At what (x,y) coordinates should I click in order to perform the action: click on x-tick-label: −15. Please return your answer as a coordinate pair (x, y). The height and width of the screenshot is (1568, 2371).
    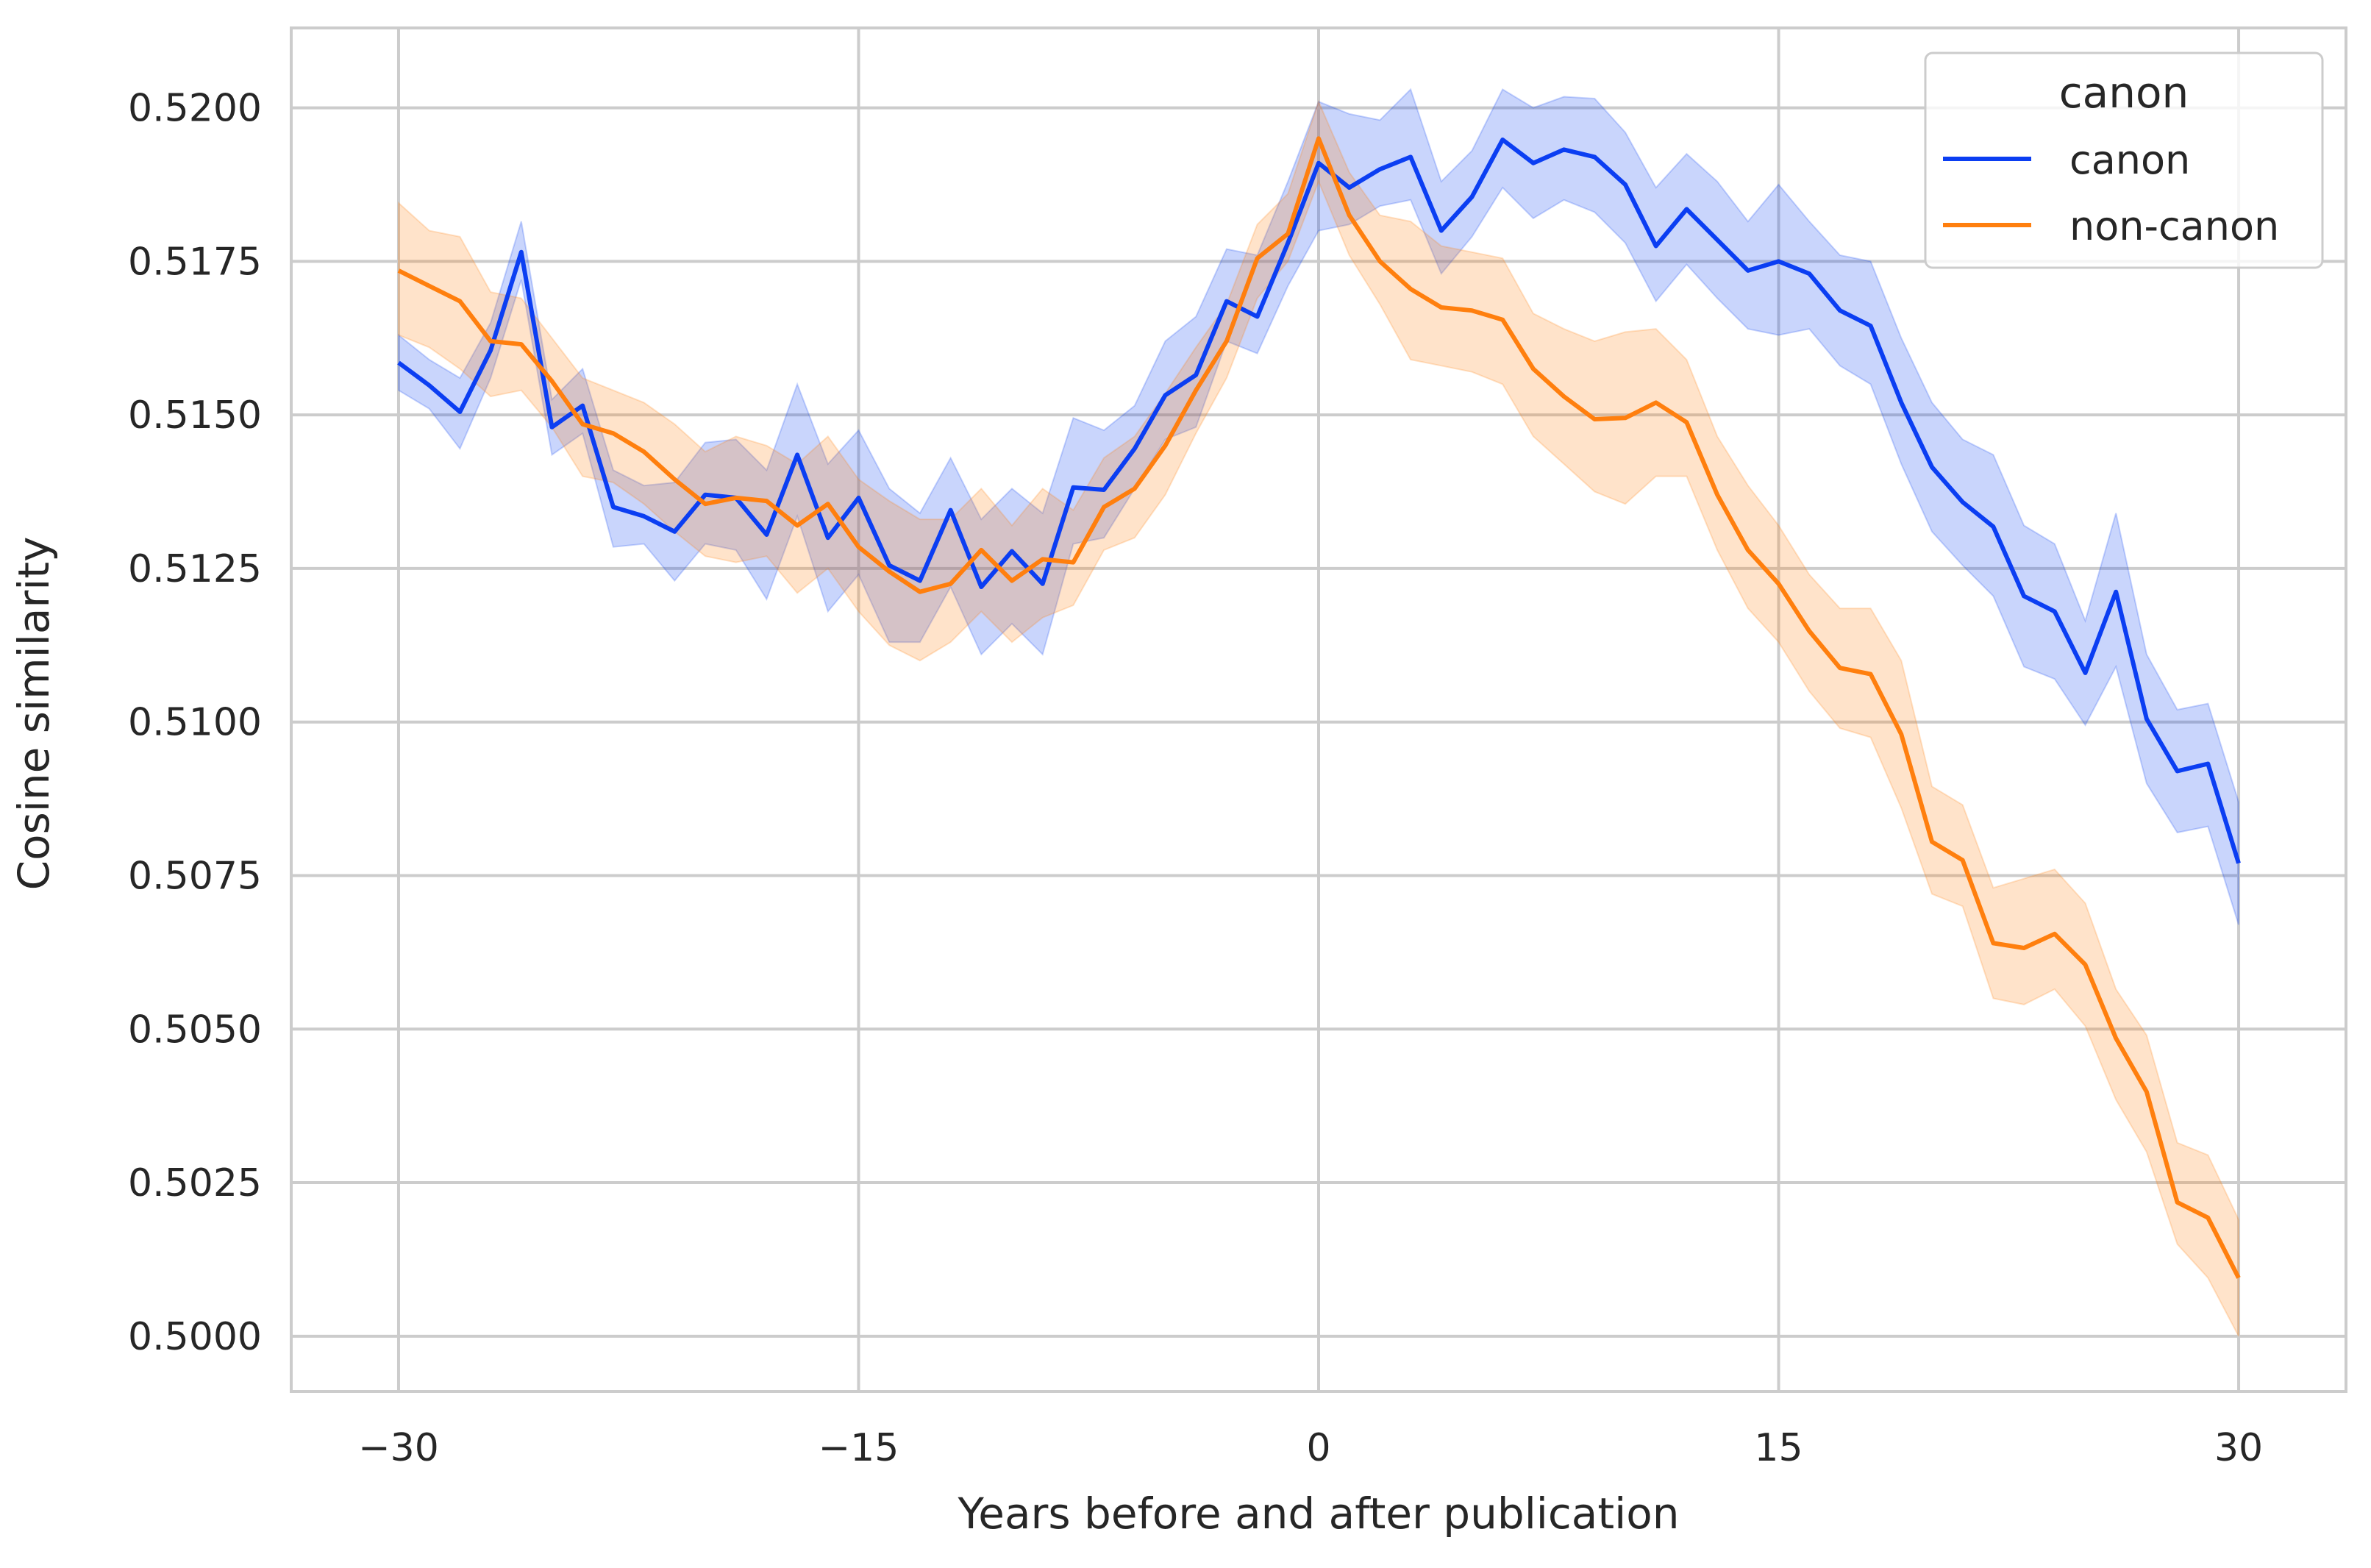
    Looking at the image, I should click on (859, 1448).